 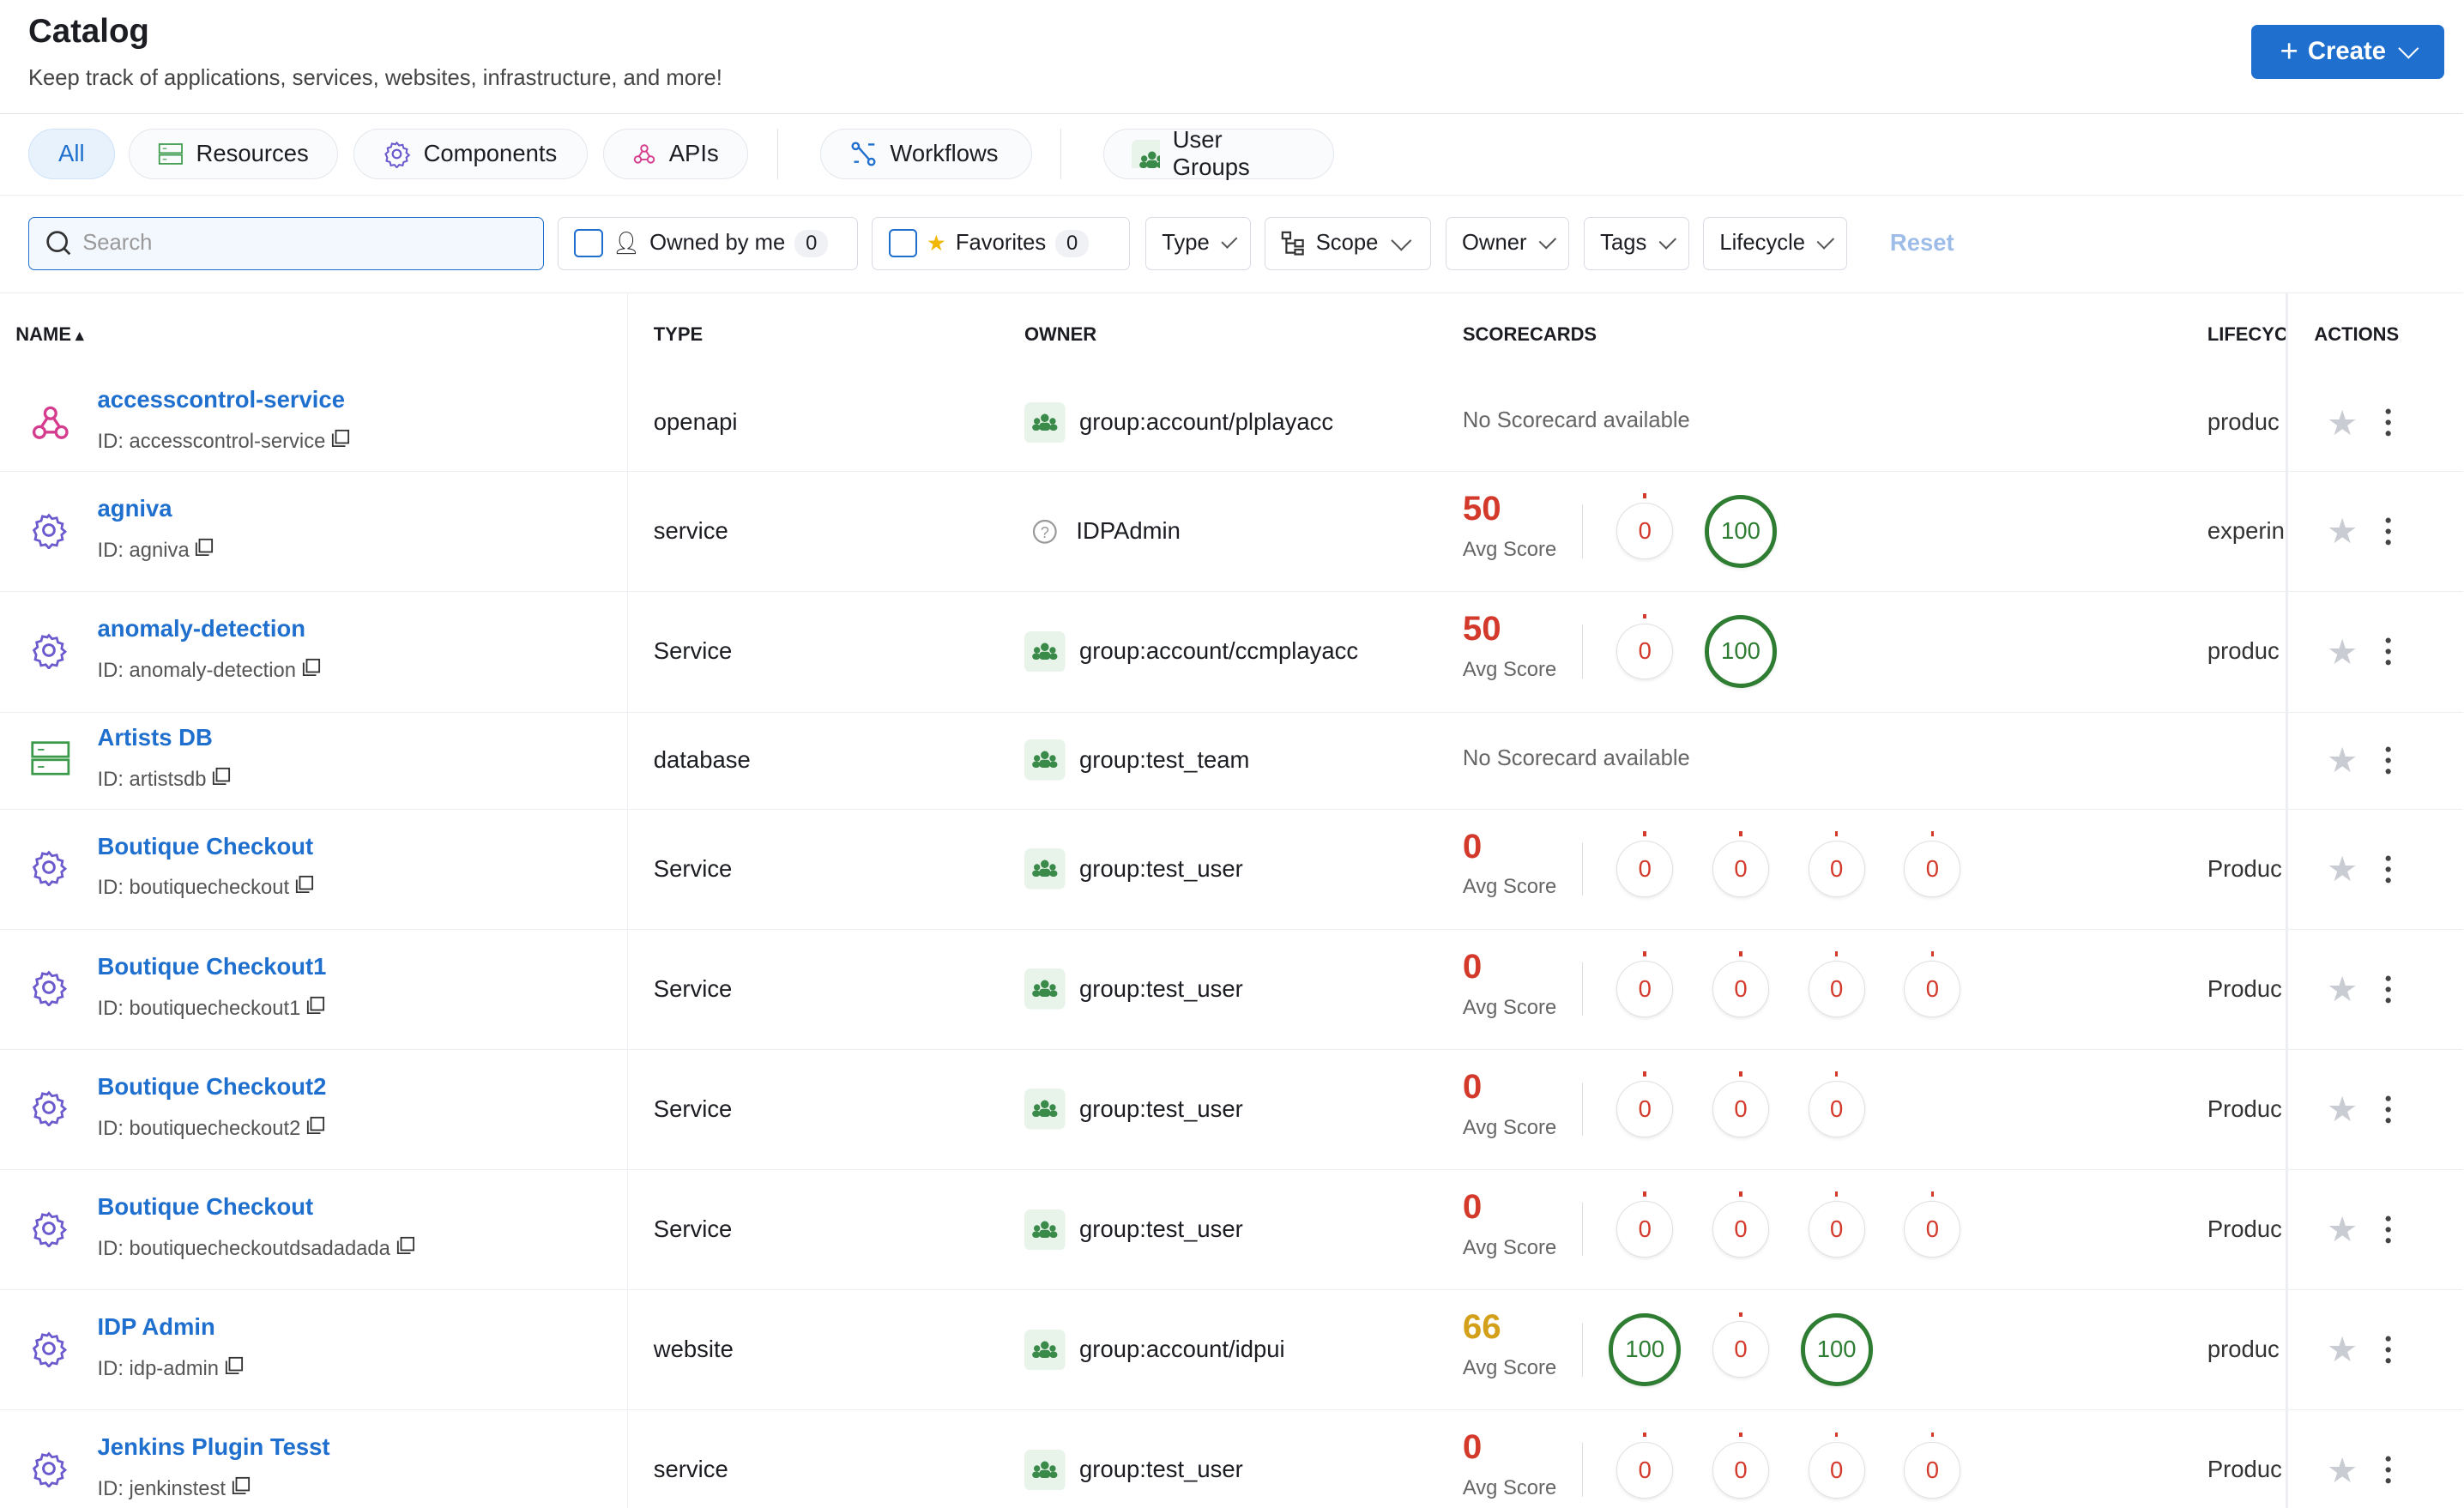 I want to click on column-header: NAME ▴, so click(x=49, y=334).